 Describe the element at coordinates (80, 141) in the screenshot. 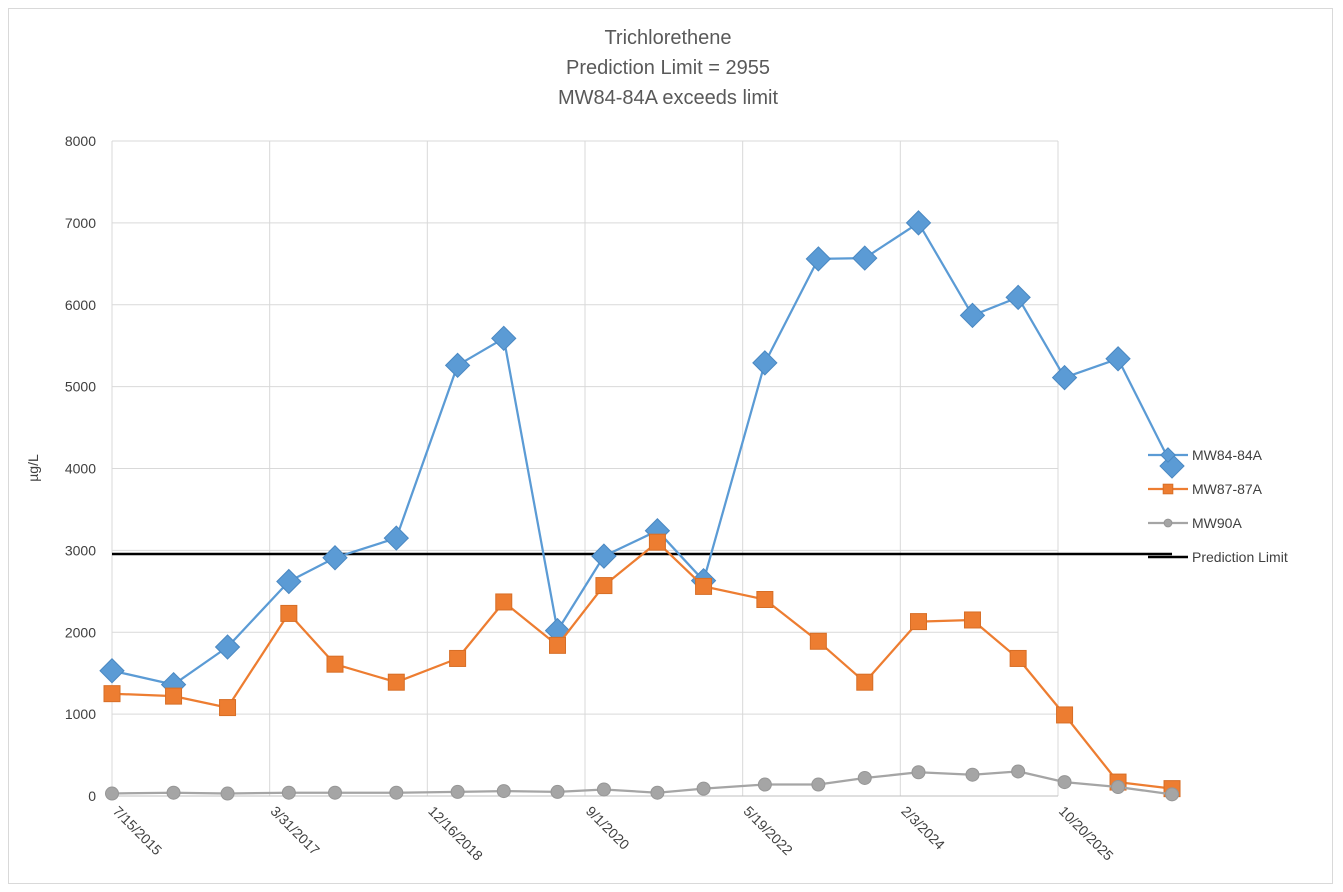

I see `y-tick-label-8: 8000` at that location.